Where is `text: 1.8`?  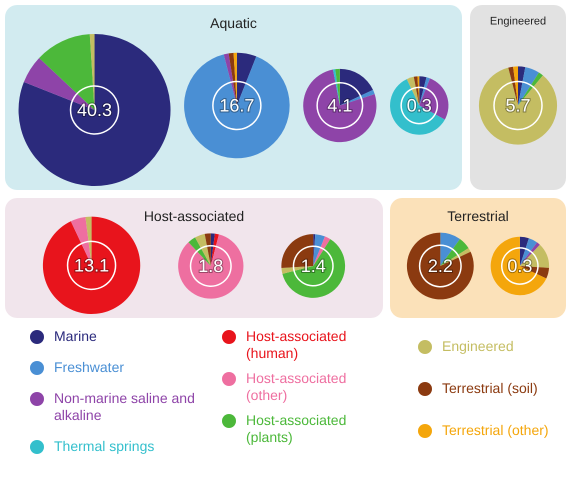
text: 1.8 is located at coordinates (211, 266).